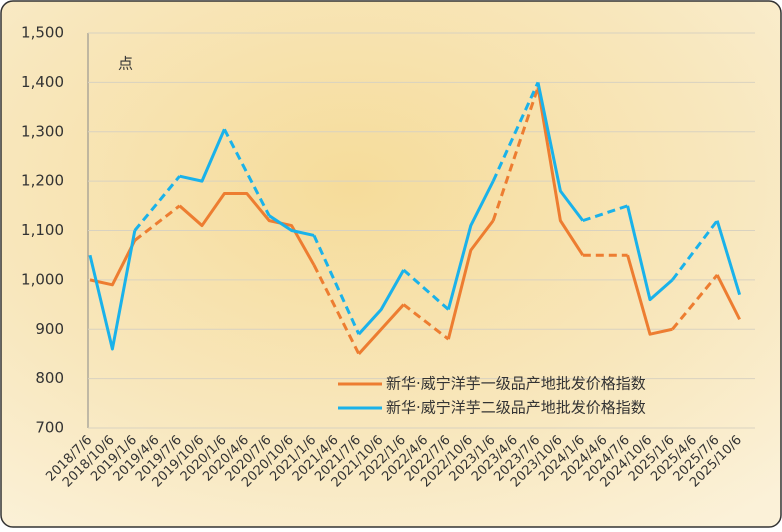  Describe the element at coordinates (125, 64) in the screenshot. I see `unit-label: 点` at that location.